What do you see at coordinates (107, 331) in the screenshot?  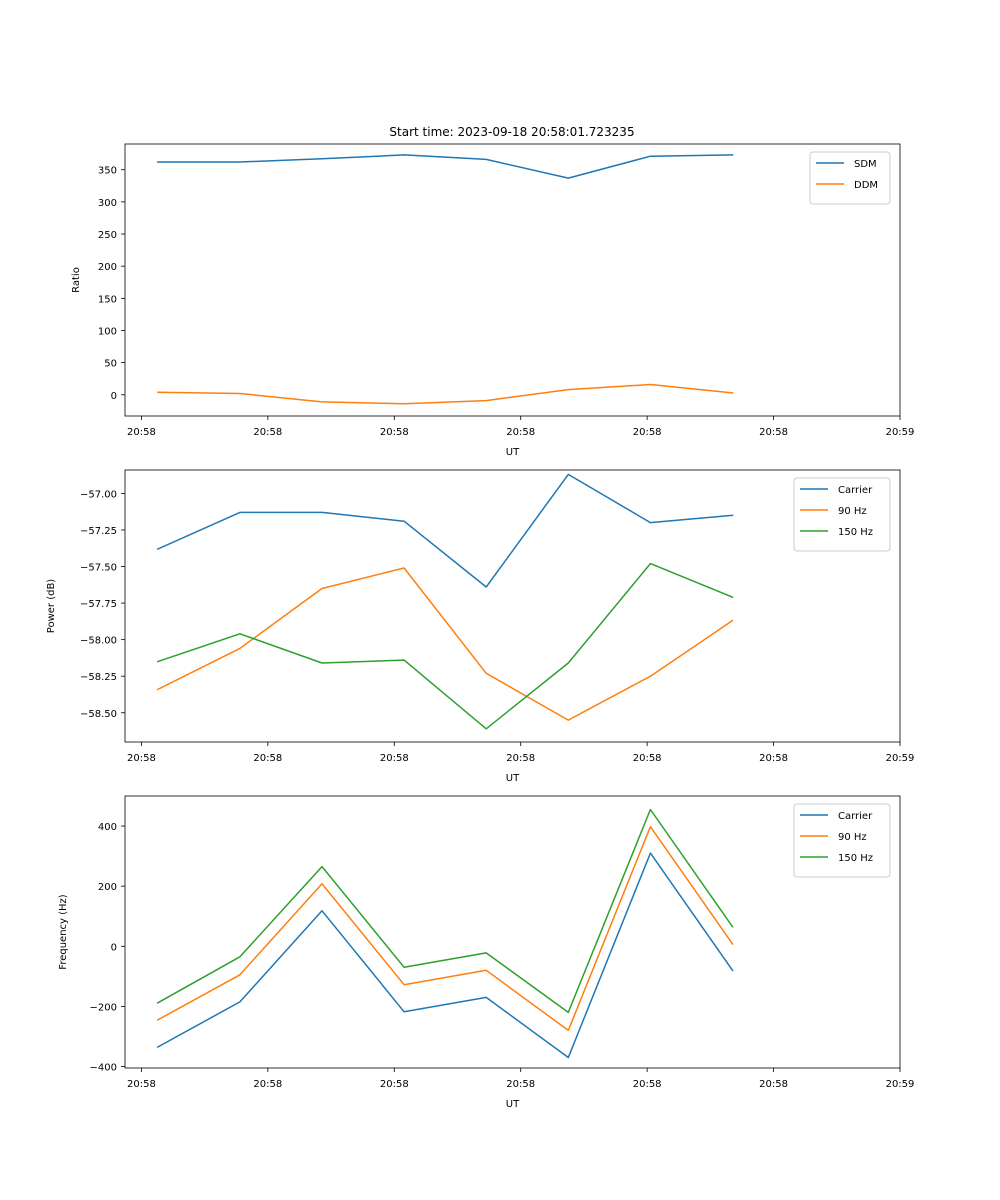 I see `y-tick-label: 100` at bounding box center [107, 331].